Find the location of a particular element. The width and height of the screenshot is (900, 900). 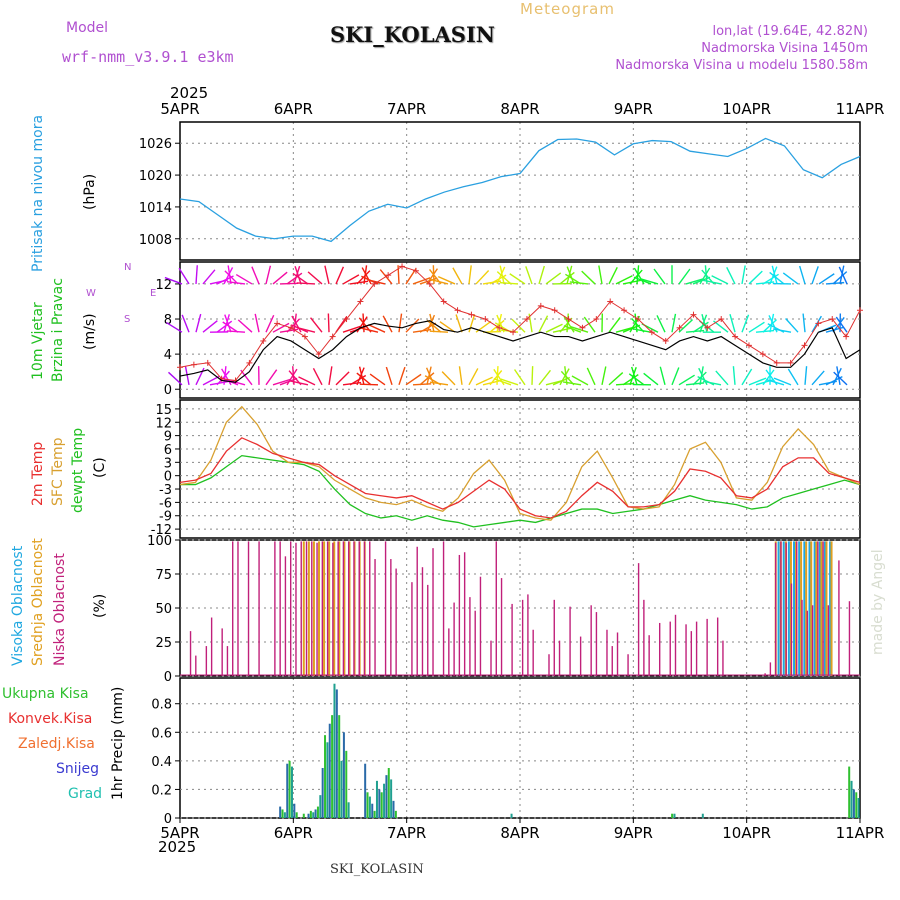

y-tick-label: 1020 is located at coordinates (155, 176).